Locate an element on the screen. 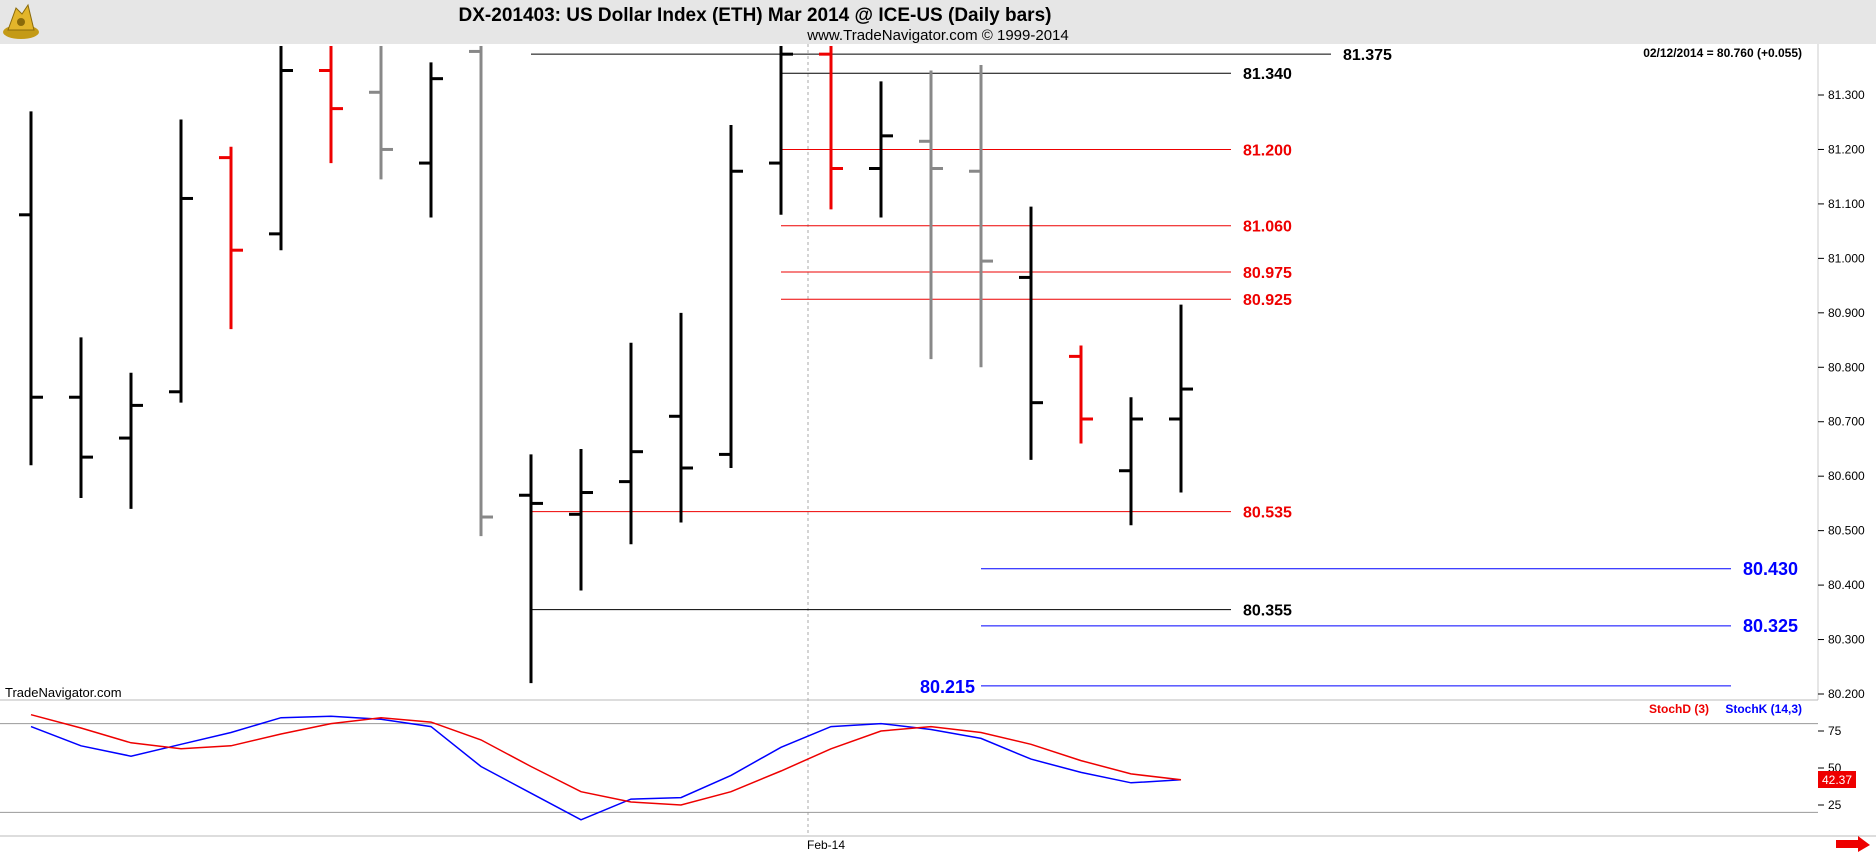  stochastic-series is located at coordinates (606, 767).